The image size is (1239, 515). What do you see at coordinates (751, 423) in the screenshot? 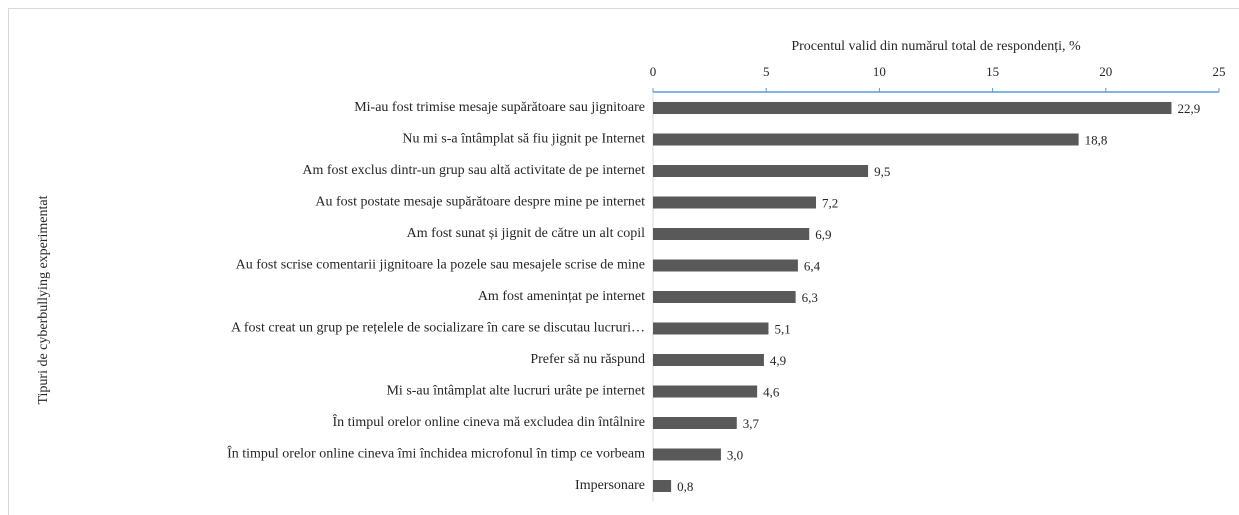
I see `value-label: 3,7` at bounding box center [751, 423].